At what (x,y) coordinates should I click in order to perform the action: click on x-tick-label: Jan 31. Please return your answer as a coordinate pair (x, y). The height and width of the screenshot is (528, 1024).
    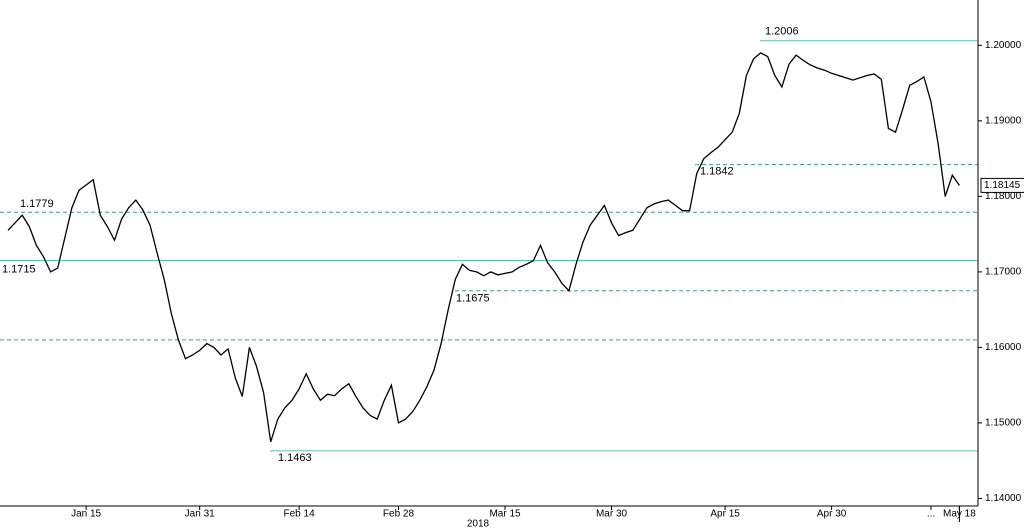
    Looking at the image, I should click on (200, 514).